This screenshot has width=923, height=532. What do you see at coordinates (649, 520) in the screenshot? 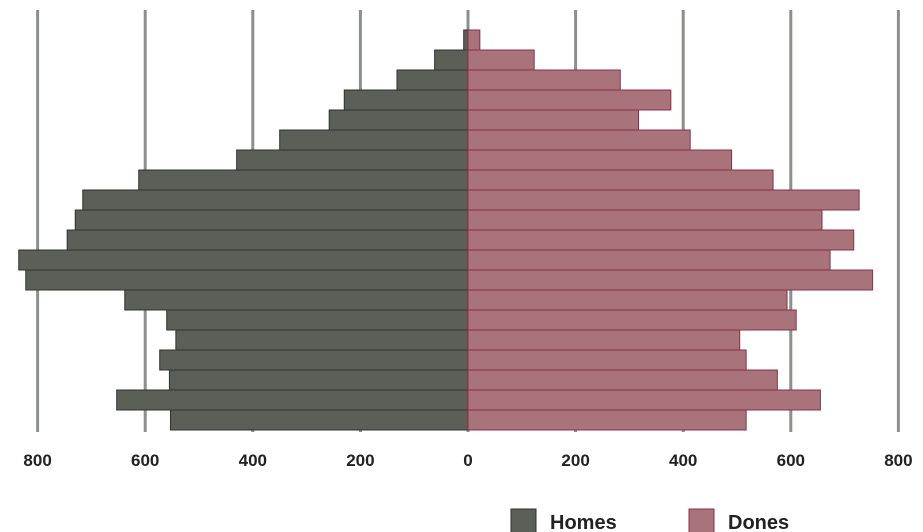
I see `legend: Homes Dones` at bounding box center [649, 520].